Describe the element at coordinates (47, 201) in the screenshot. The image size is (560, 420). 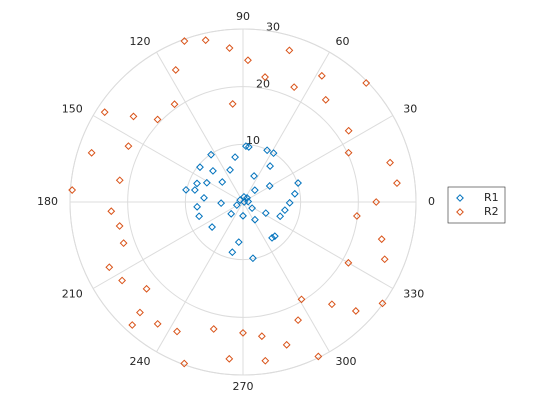
I see `theta-tick-label: 180` at that location.